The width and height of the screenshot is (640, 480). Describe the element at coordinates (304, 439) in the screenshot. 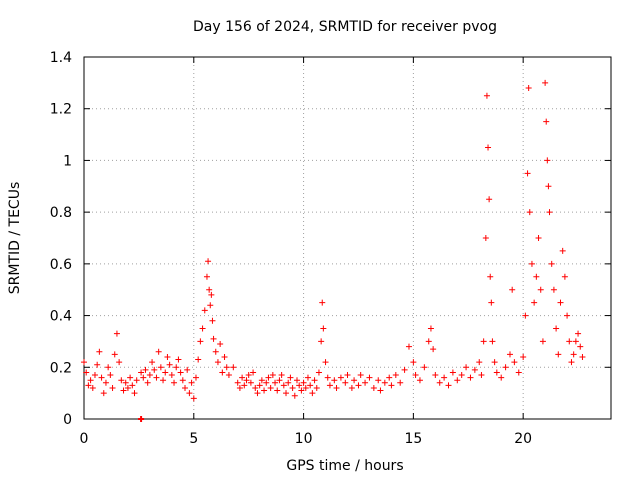

I see `x-tick-label: 10` at that location.